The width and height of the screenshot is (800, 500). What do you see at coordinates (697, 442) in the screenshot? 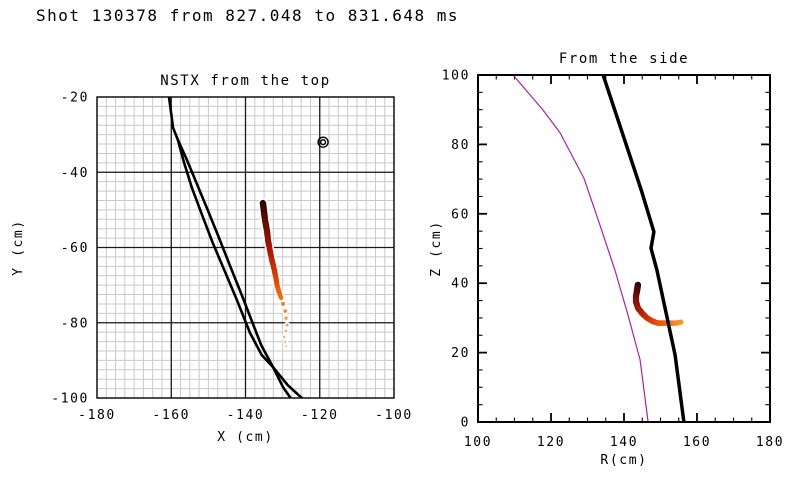
I see `tick-label: 160` at bounding box center [697, 442].